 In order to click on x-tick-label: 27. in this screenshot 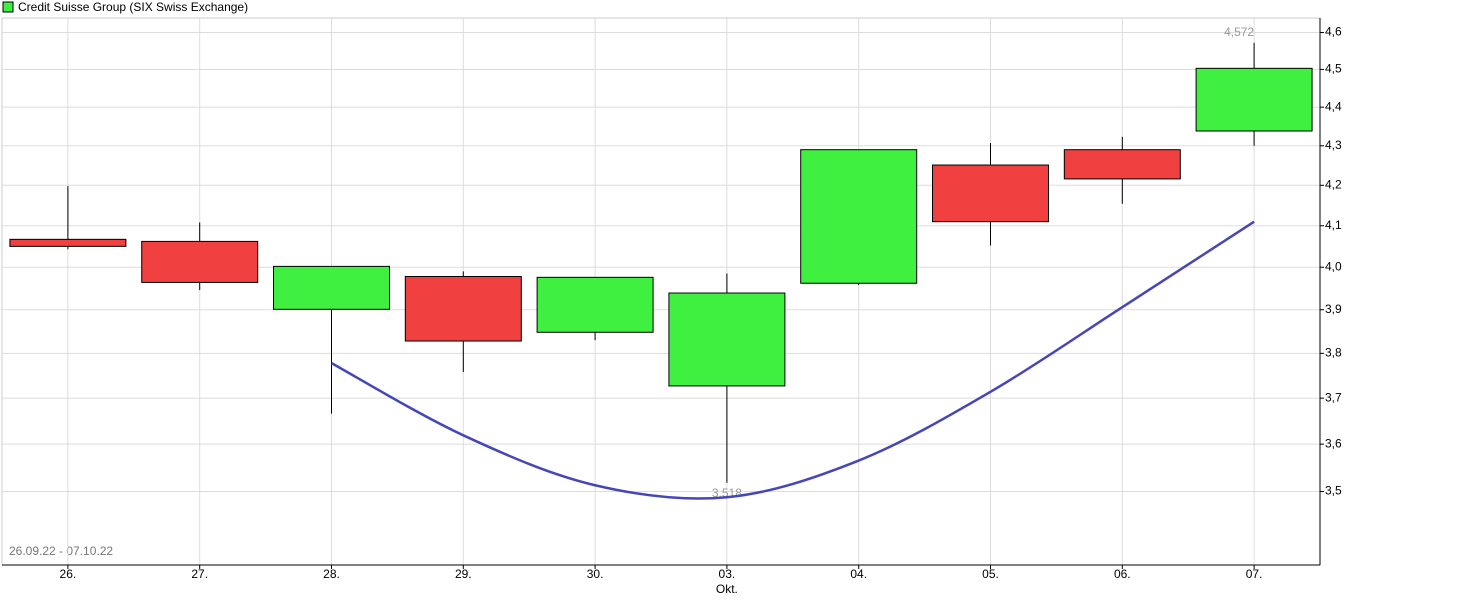, I will do `click(199, 574)`.